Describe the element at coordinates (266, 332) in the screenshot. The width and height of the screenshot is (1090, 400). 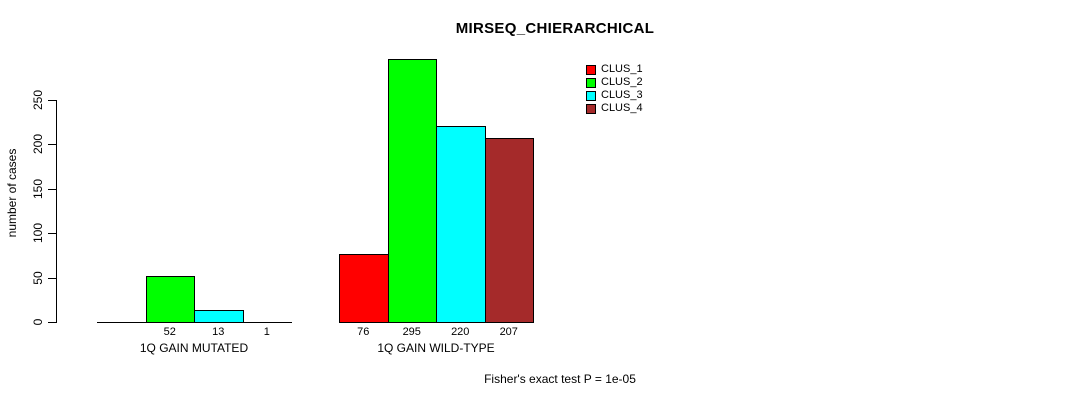
I see `bar-value-label: 1` at that location.